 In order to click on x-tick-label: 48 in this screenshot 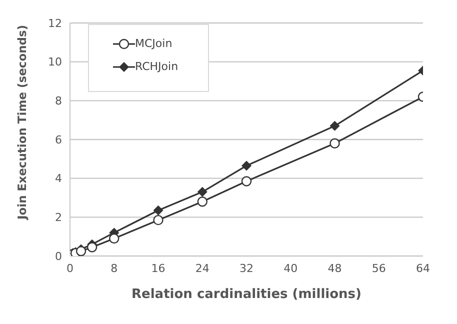, I will do `click(335, 268)`.